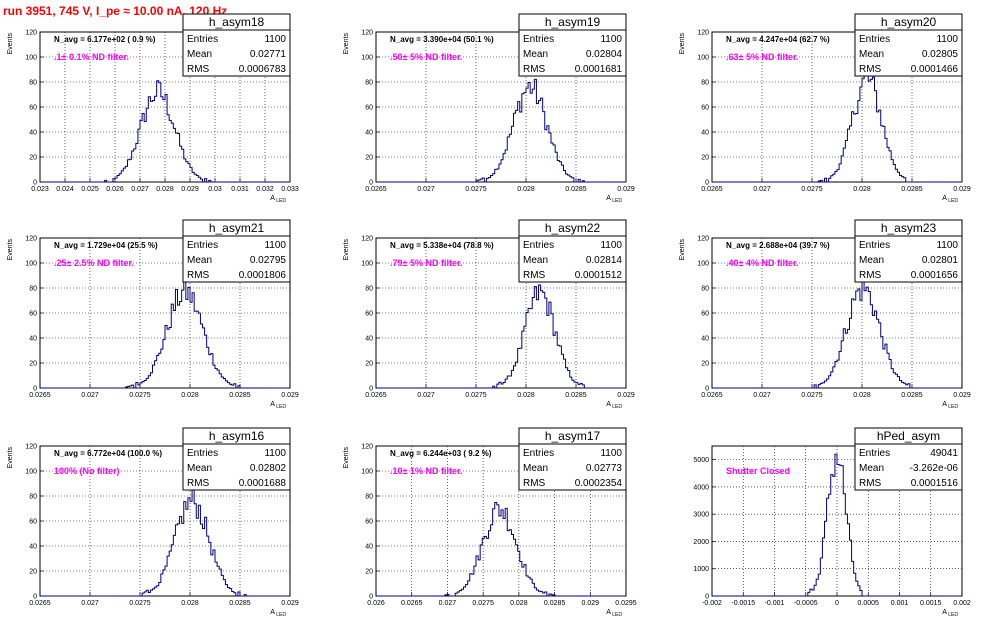 The width and height of the screenshot is (996, 622). Describe the element at coordinates (108, 453) in the screenshot. I see `n-avg-label: N_avg = 6.772e+04 (100.0 %)` at that location.